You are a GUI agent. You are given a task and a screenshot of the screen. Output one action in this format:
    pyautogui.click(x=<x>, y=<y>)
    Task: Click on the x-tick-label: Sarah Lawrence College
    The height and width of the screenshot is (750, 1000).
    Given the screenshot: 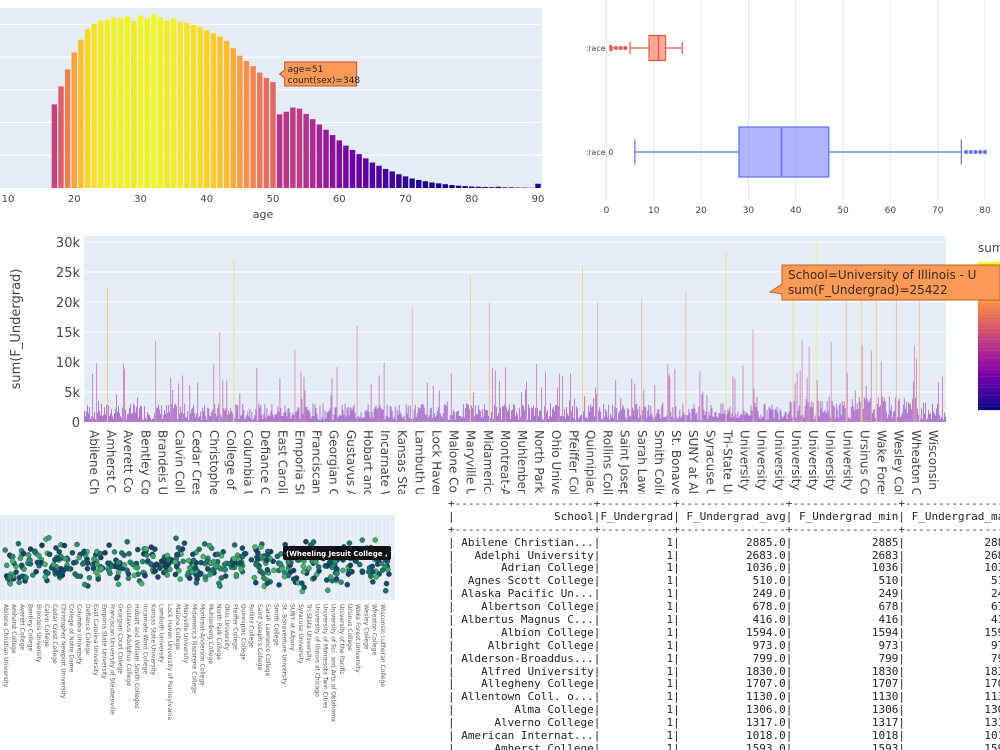 What is the action you would take?
    pyautogui.click(x=267, y=640)
    